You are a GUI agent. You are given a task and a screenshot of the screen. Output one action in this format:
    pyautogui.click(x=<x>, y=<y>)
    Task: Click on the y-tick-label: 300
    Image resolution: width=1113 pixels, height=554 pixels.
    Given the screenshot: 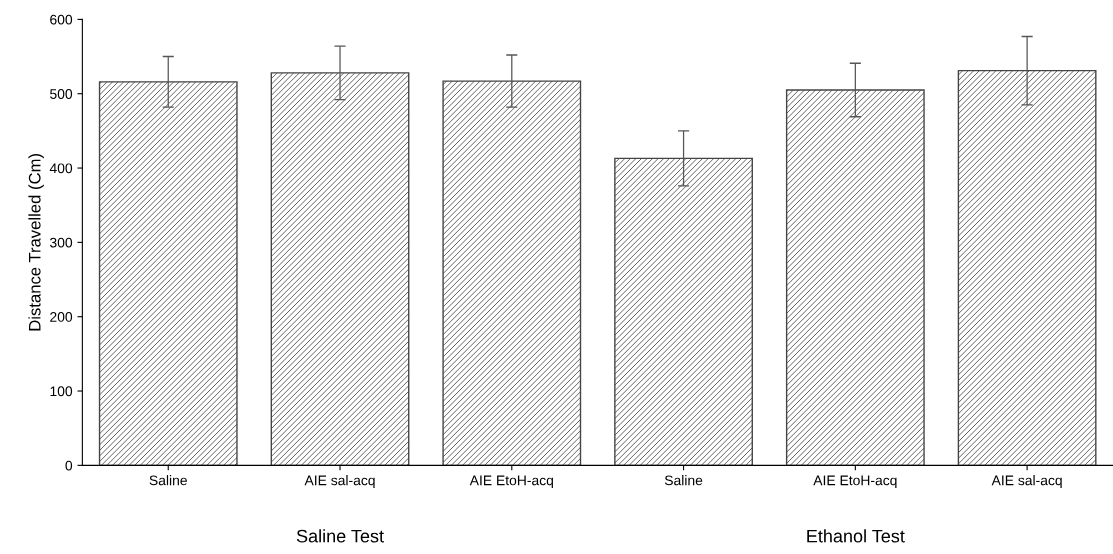 What is the action you would take?
    pyautogui.click(x=61, y=242)
    